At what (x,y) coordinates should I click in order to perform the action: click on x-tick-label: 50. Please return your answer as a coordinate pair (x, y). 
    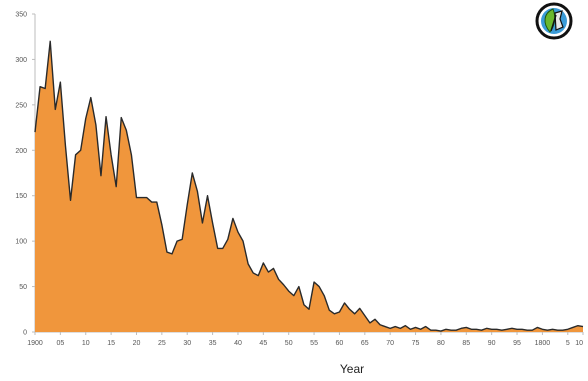
    Looking at the image, I should click on (289, 343).